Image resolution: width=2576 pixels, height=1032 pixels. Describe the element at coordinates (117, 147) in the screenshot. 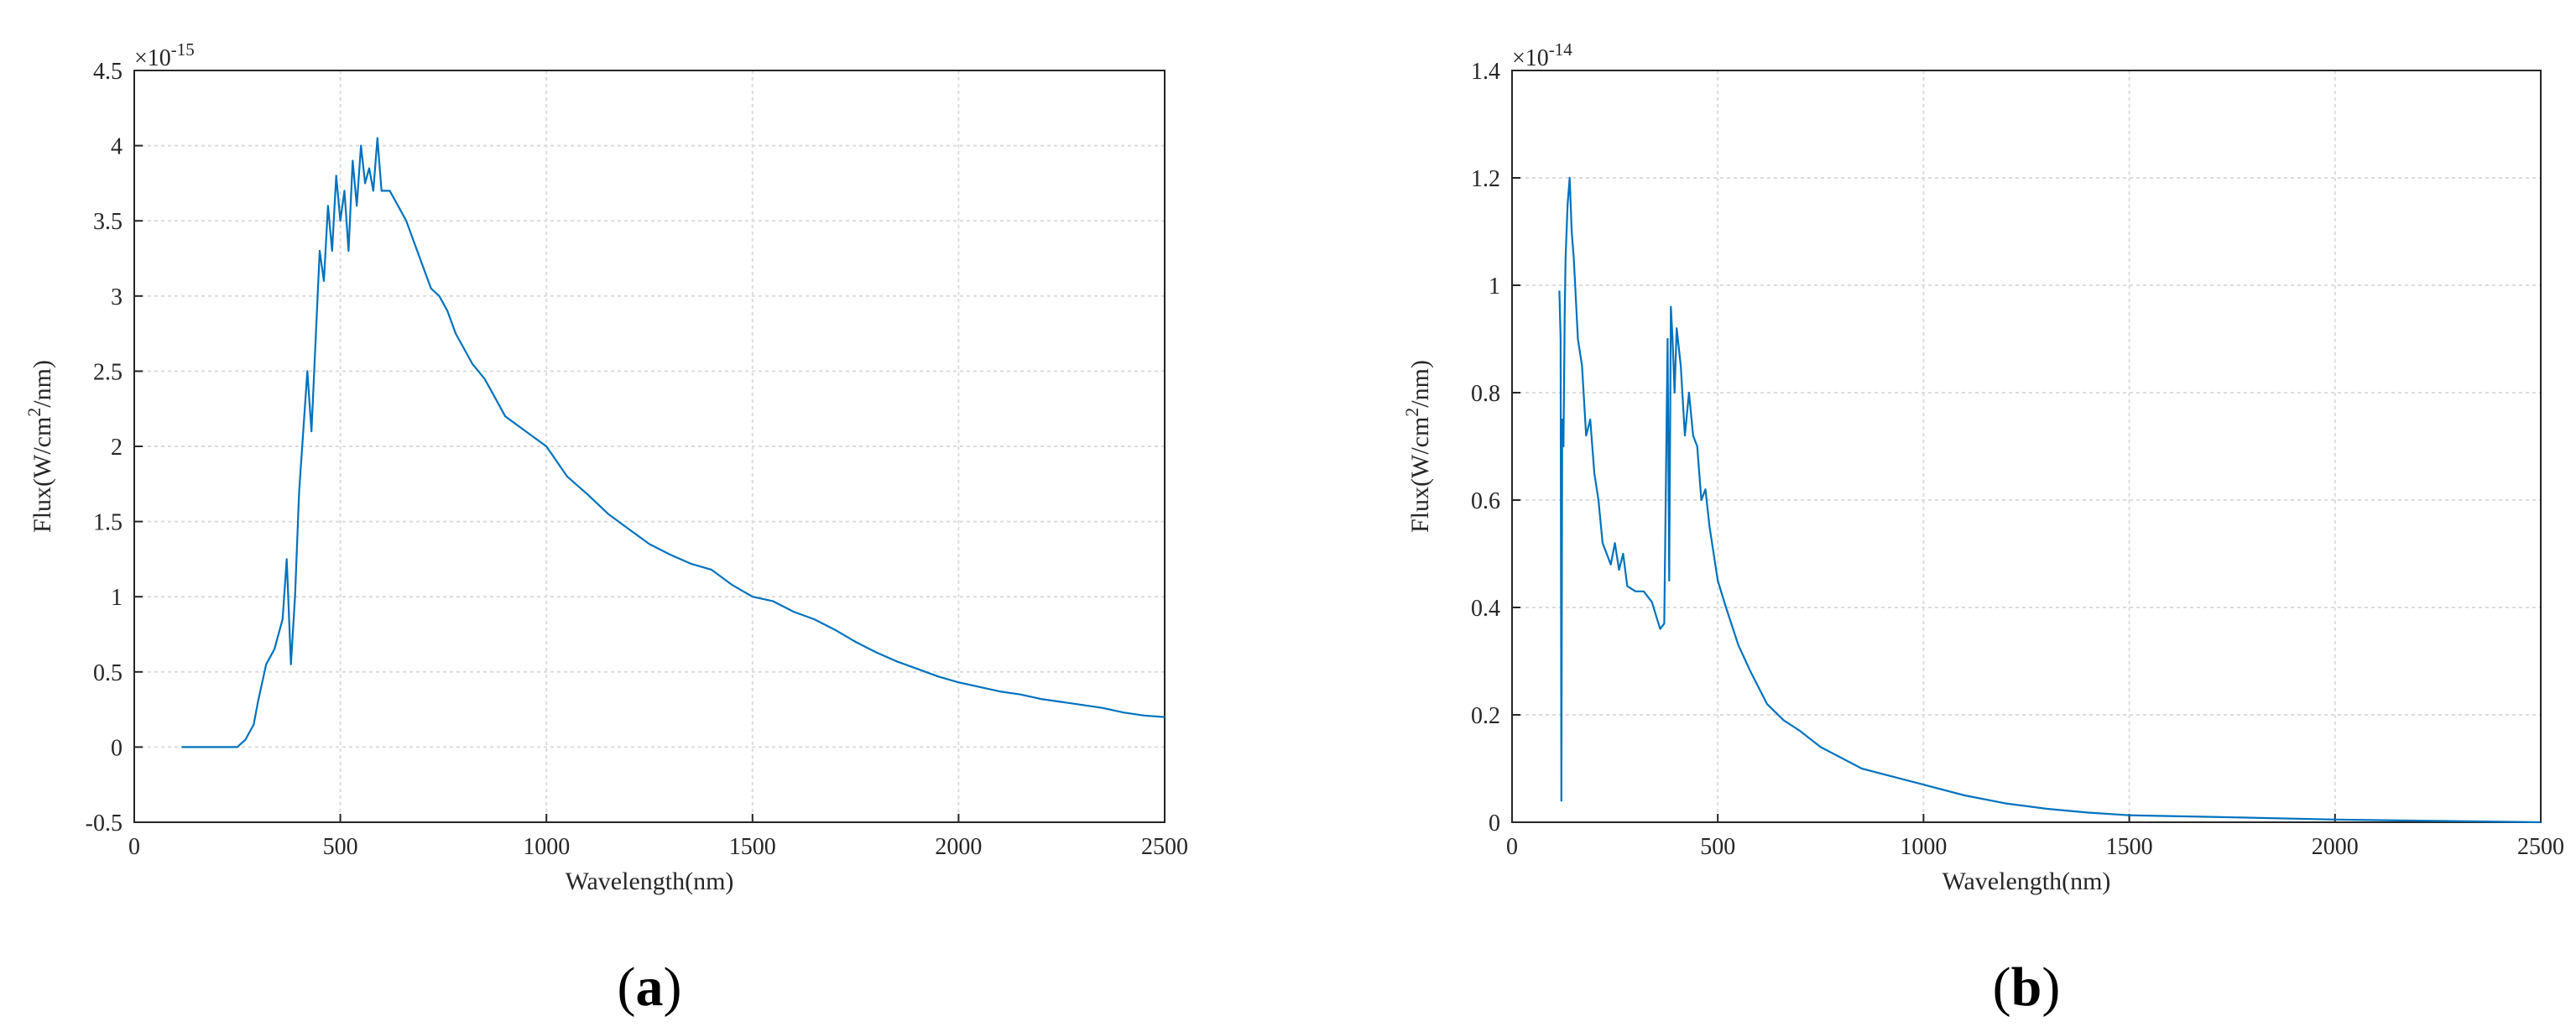

I see `y-tick-label: 4` at that location.